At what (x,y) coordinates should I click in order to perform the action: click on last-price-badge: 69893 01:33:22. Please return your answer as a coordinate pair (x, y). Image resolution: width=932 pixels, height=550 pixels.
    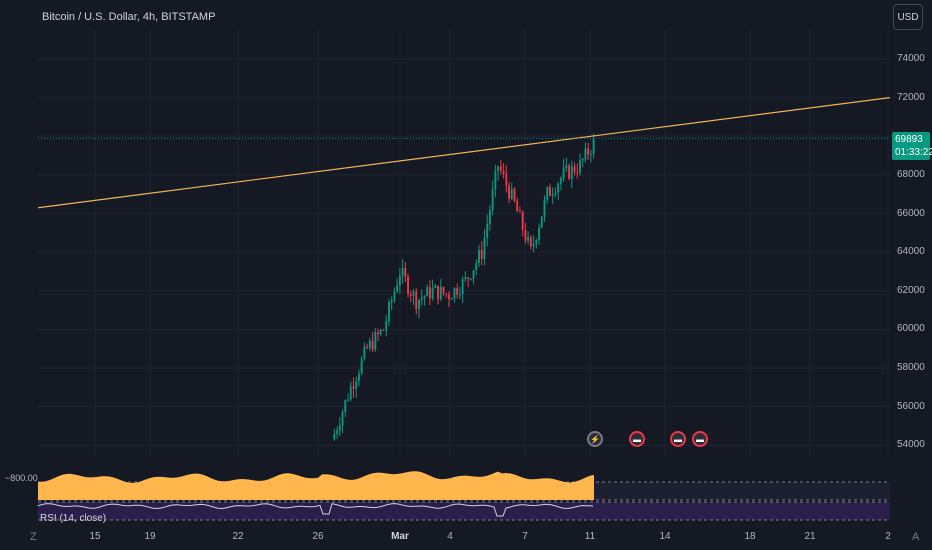
    Looking at the image, I should click on (912, 146).